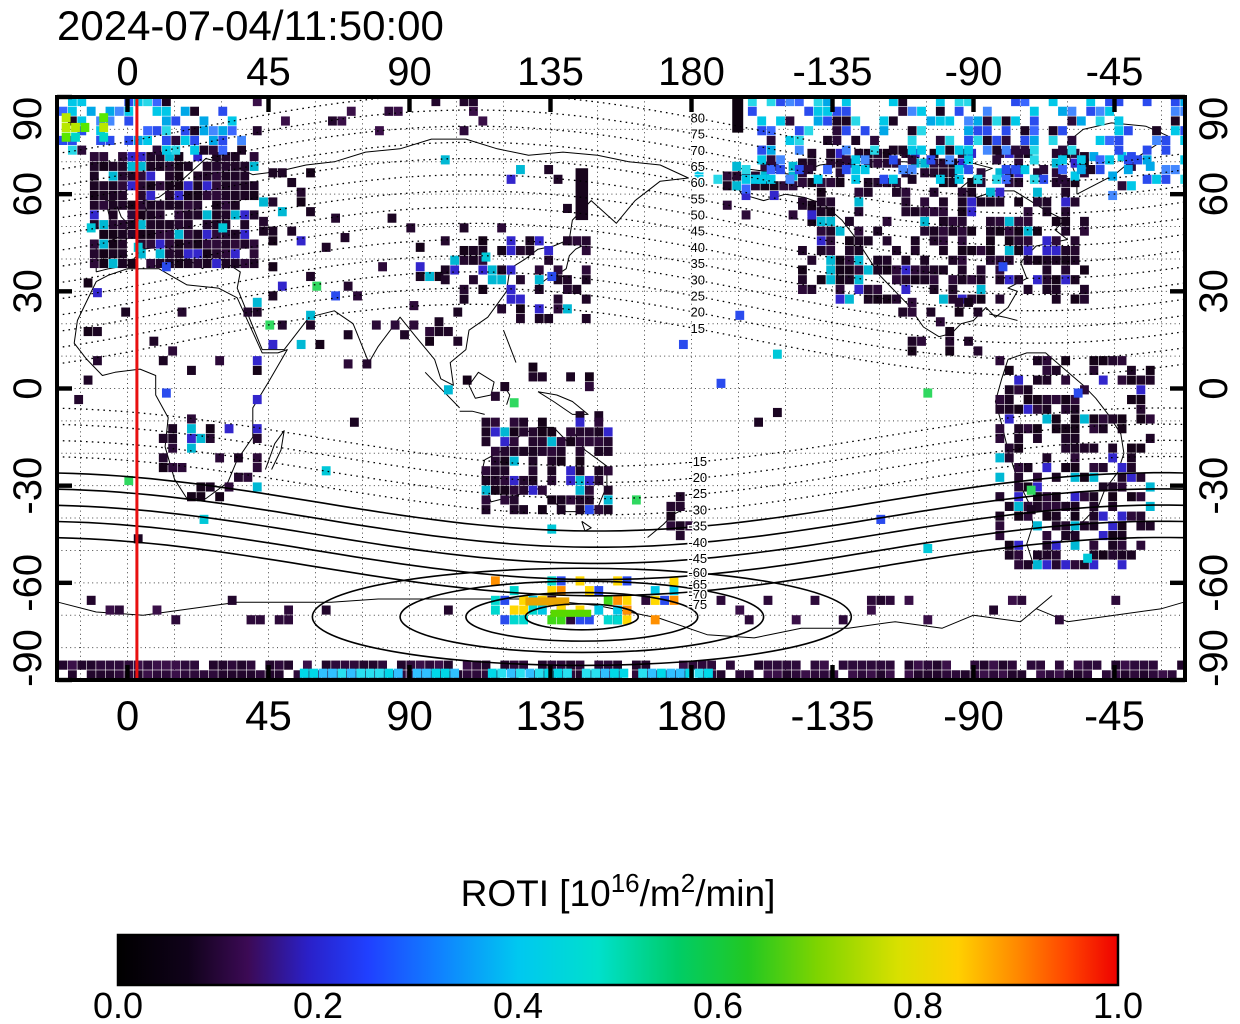 The height and width of the screenshot is (1024, 1240). I want to click on contour-label: -70, so click(697, 594).